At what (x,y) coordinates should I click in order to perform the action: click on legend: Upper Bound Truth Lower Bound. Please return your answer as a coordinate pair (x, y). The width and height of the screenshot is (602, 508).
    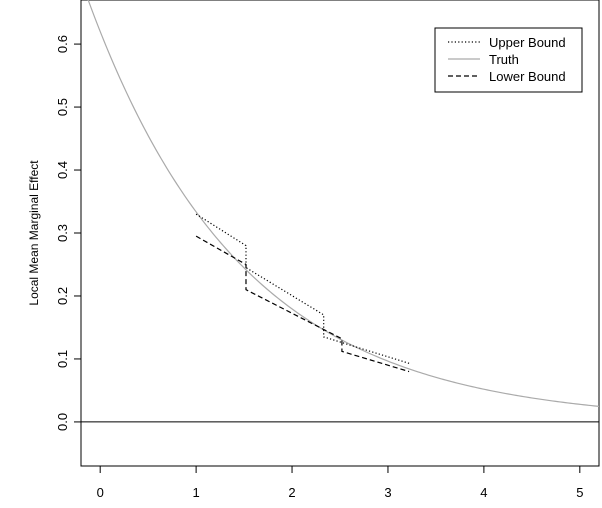
    Looking at the image, I should click on (508, 60).